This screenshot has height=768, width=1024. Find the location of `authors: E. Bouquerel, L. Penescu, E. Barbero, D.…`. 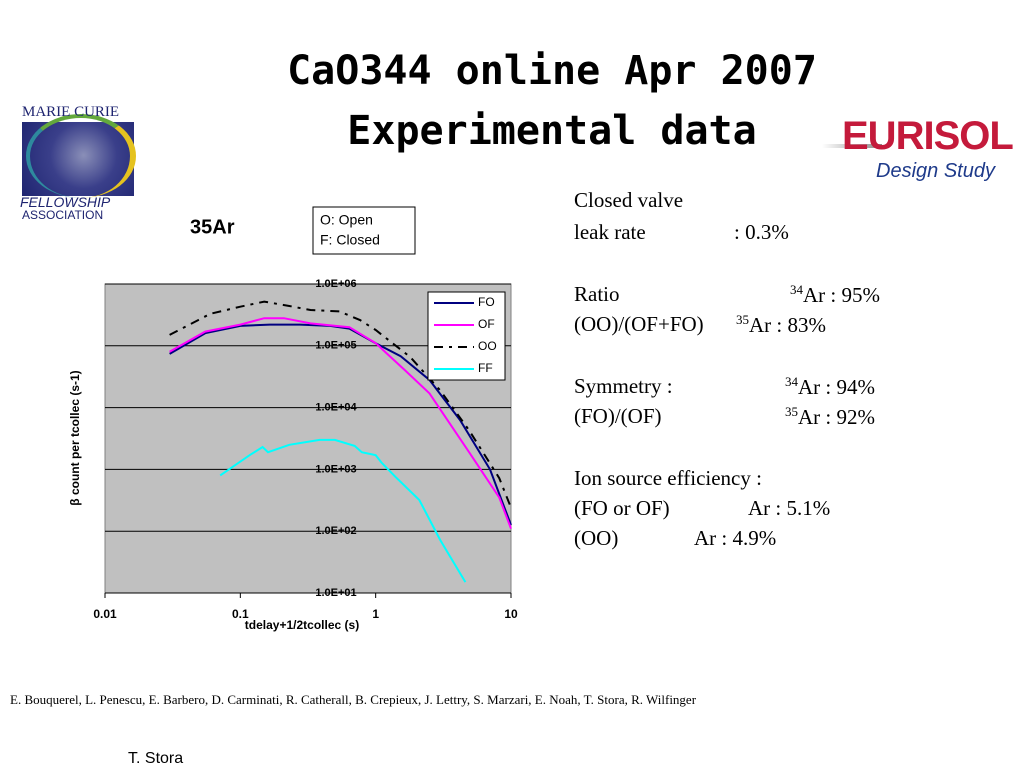

authors: E. Bouquerel, L. Penescu, E. Barbero, D.… is located at coordinates (353, 699).